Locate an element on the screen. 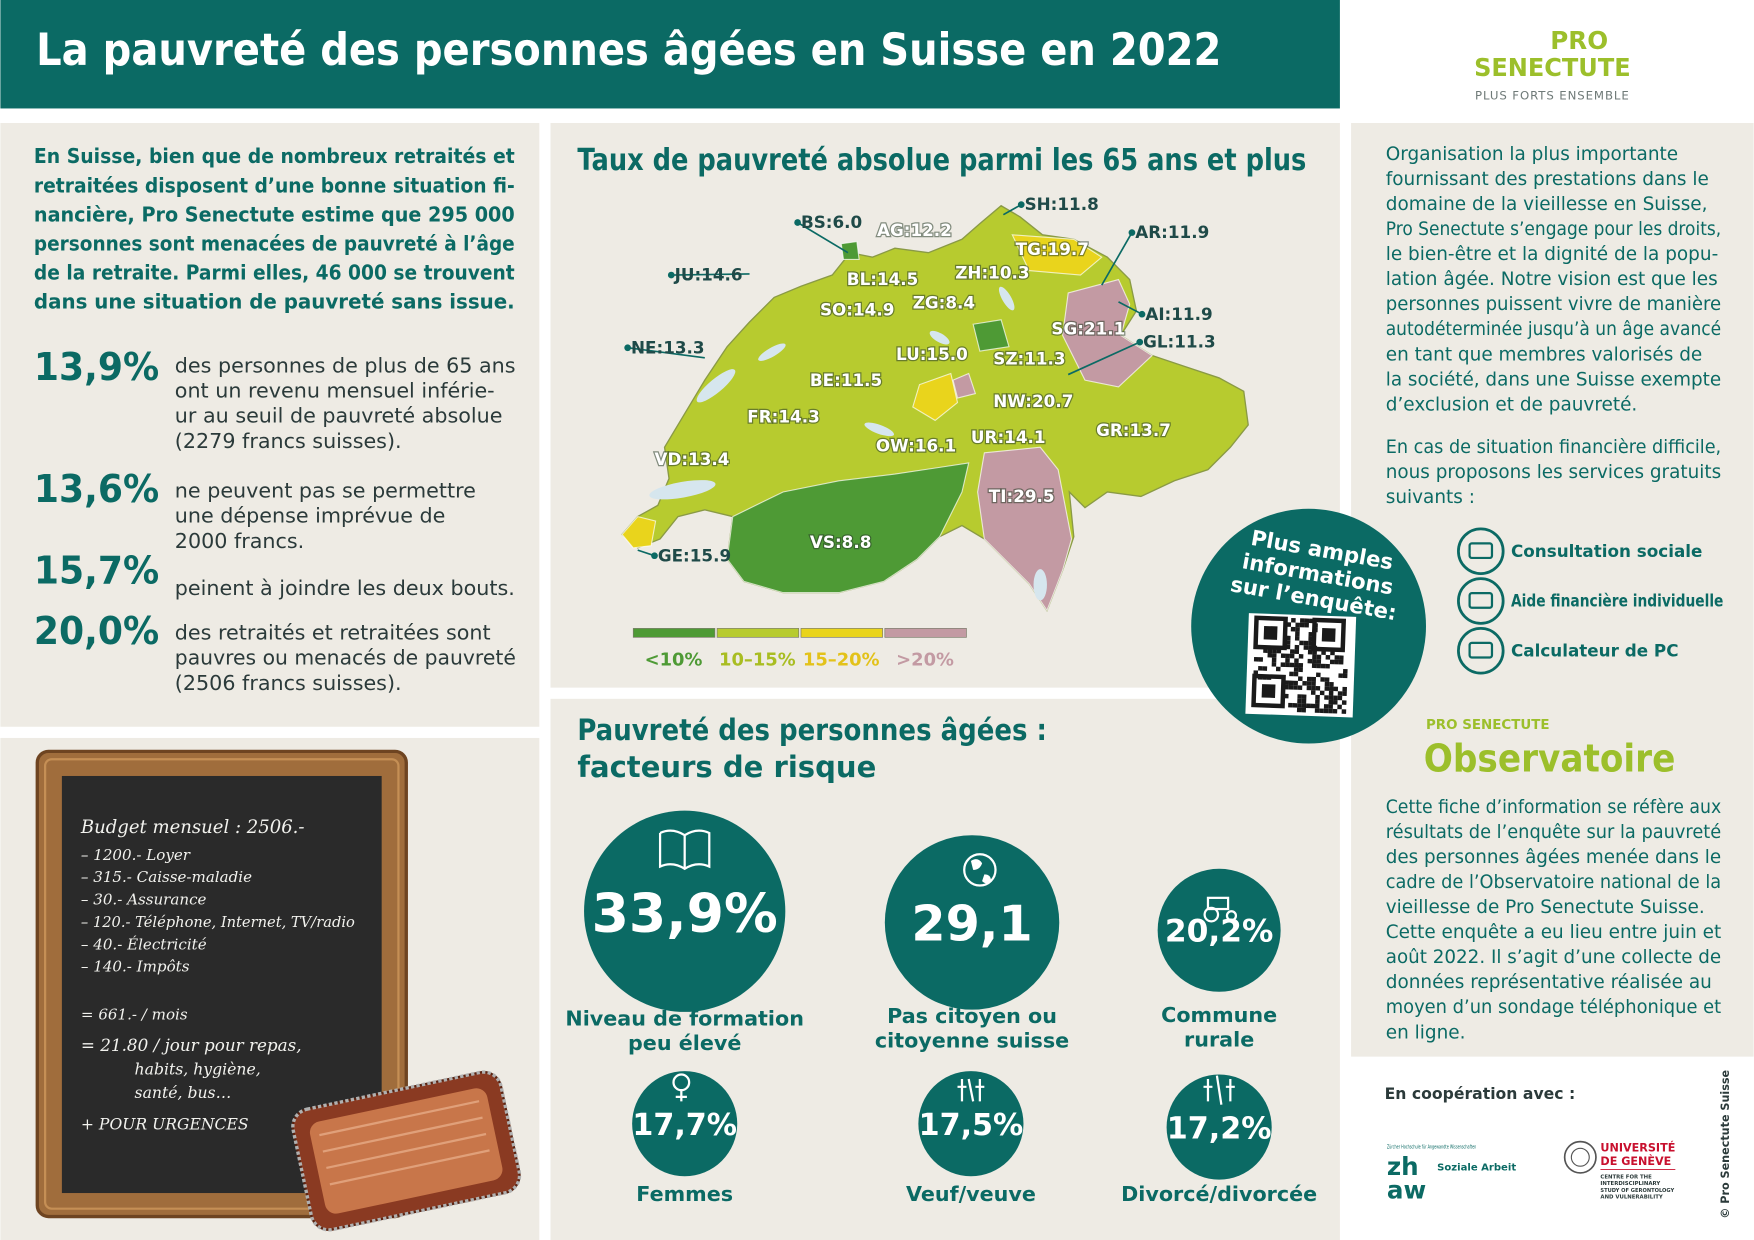  budget-item: – 120.- Téléphone, Internet, TV/radio is located at coordinates (218, 922).